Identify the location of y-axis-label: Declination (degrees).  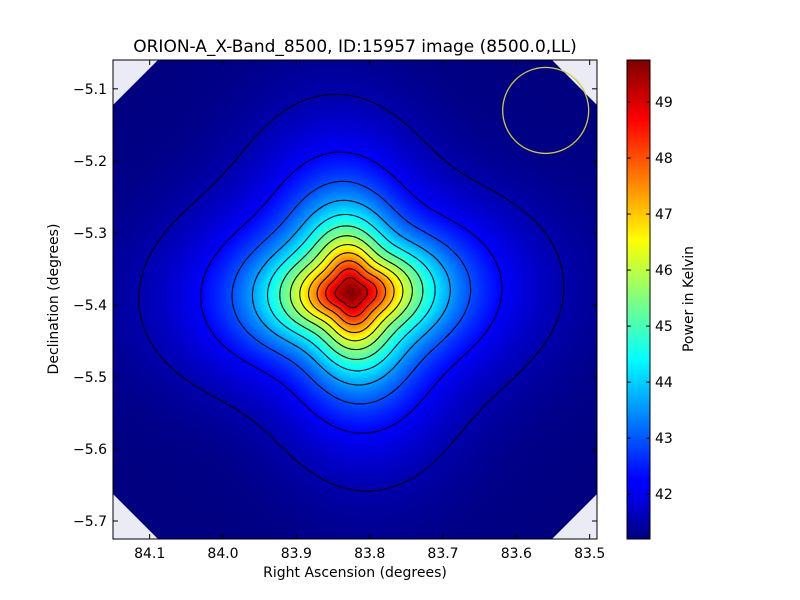
(54, 299).